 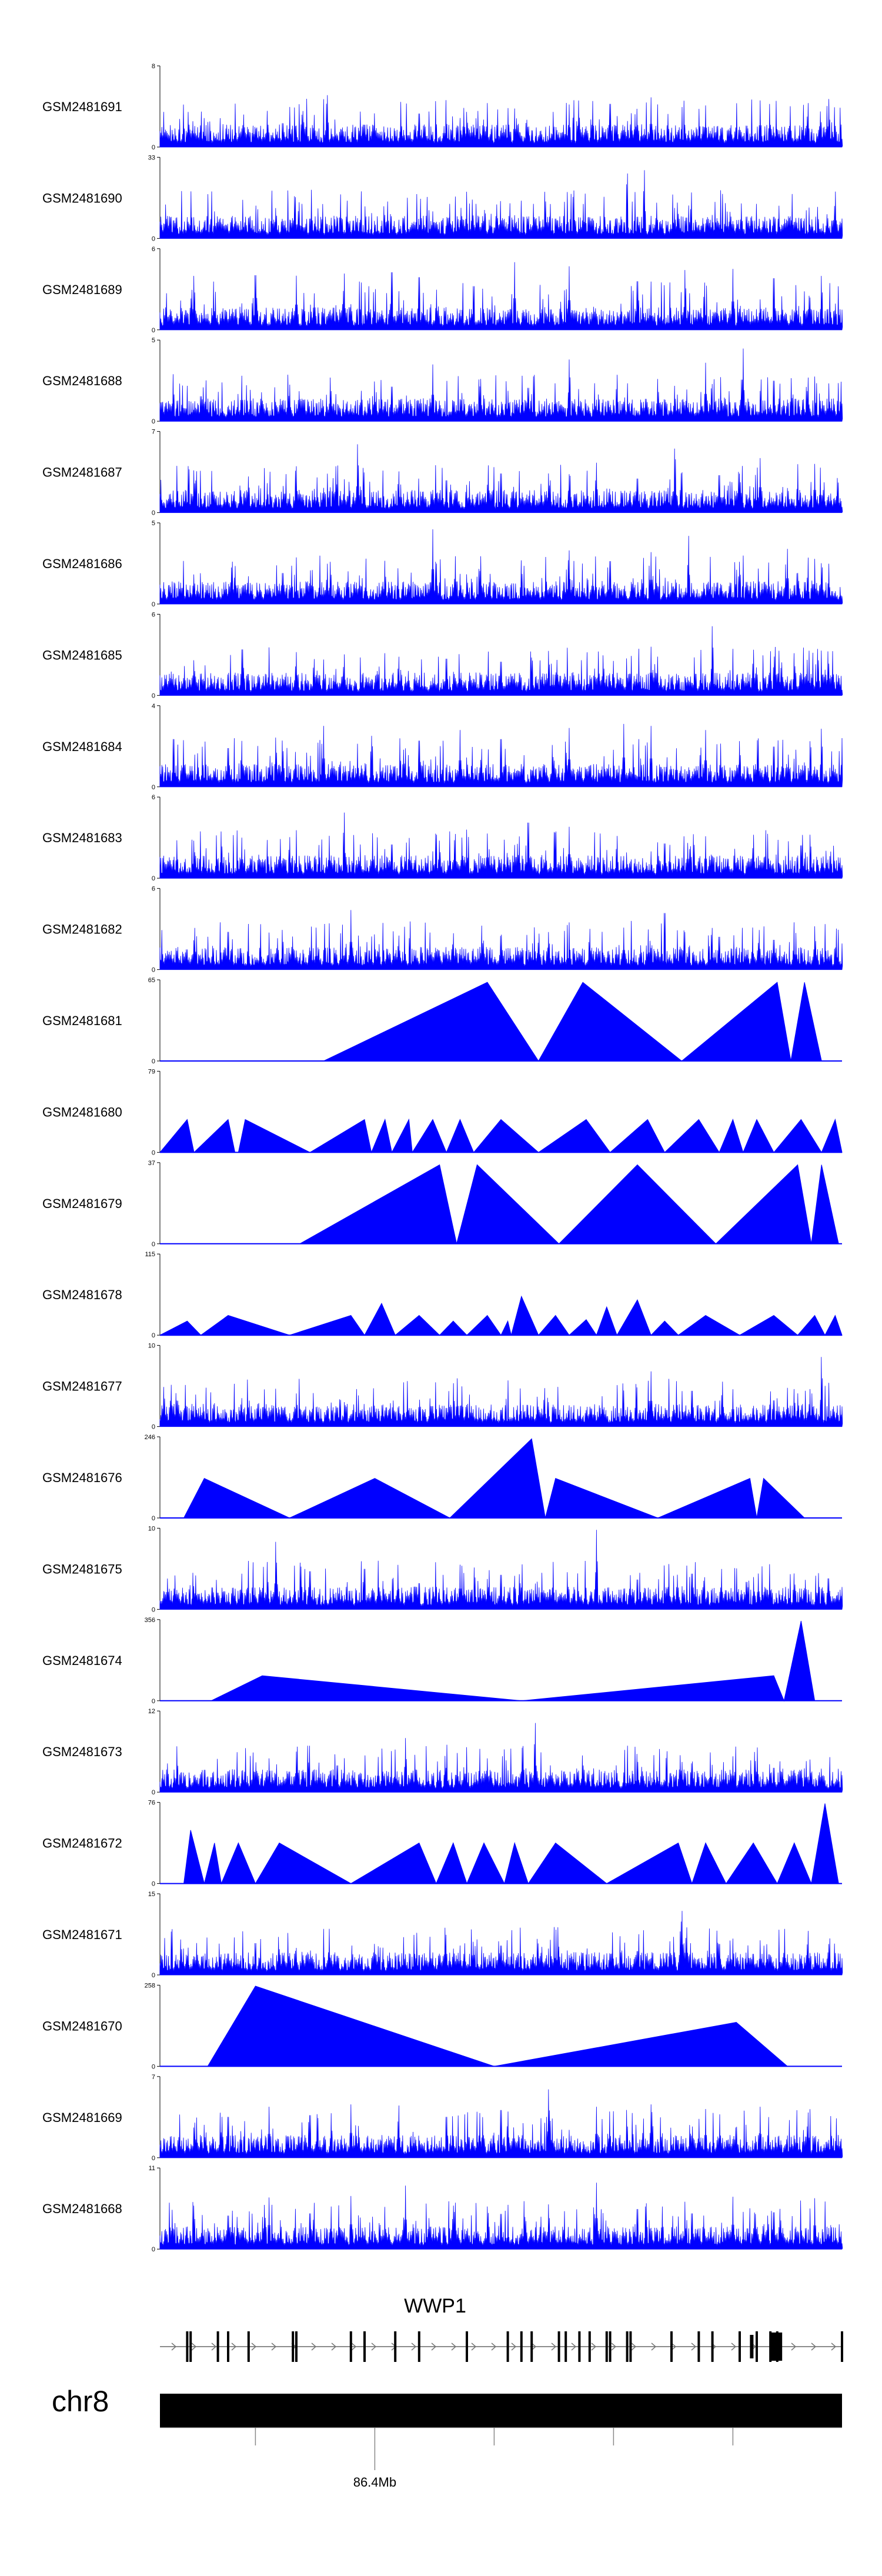 I want to click on track-GSM2481686: GSM2481686 5 0, so click(x=442, y=564).